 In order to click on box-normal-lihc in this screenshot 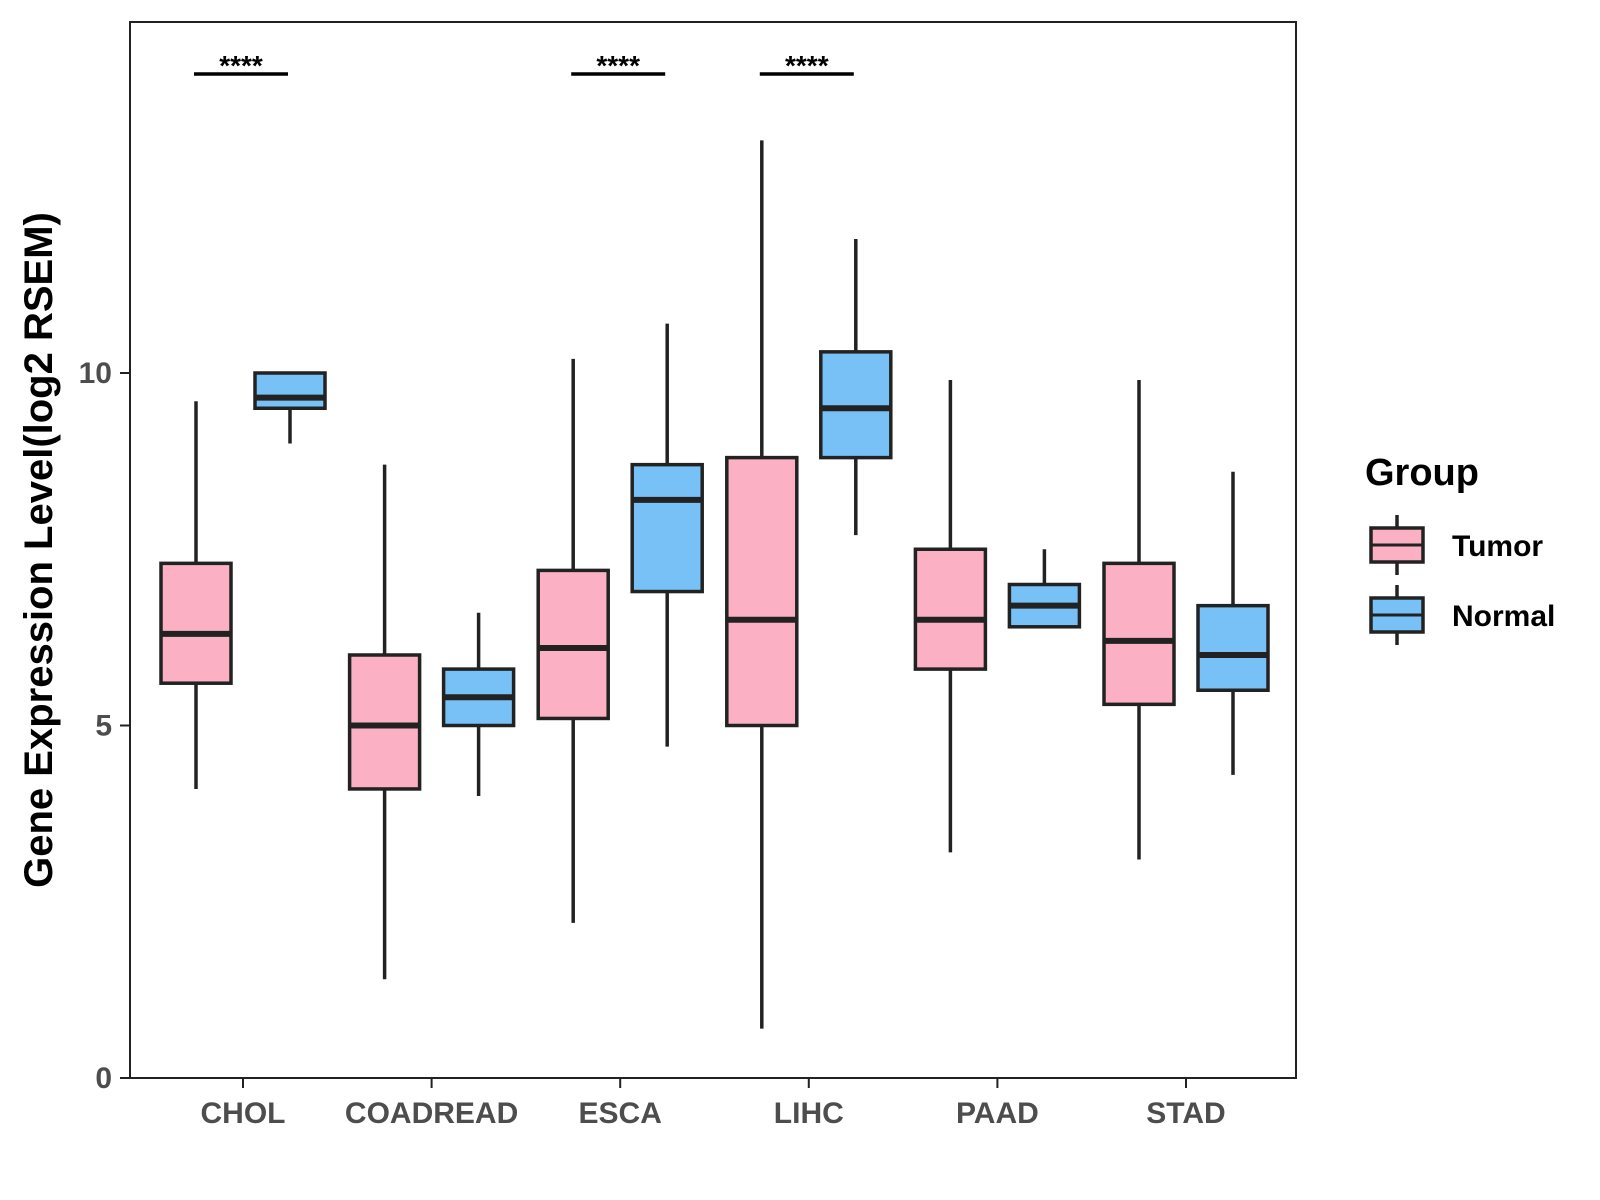, I will do `click(856, 387)`.